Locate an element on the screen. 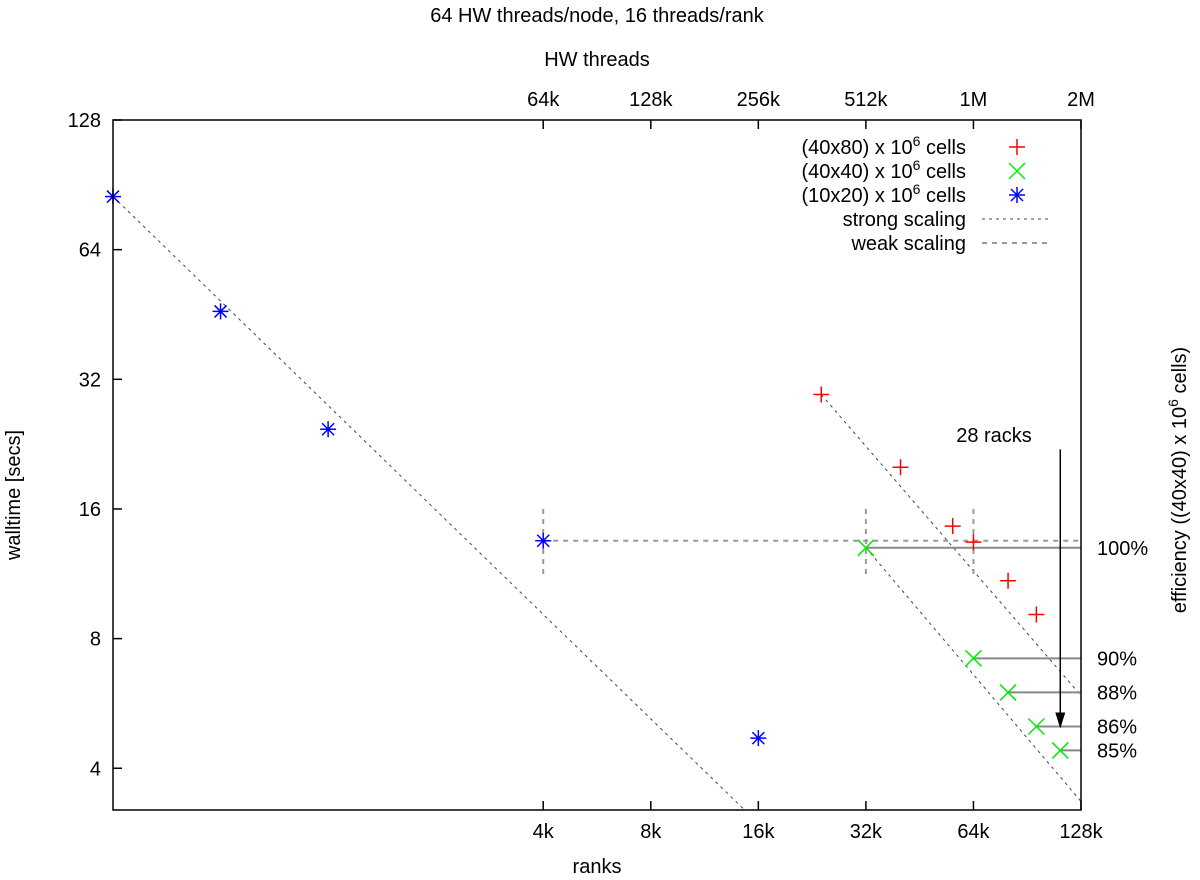  x2-tick-label-1: 128k is located at coordinates (651, 100).